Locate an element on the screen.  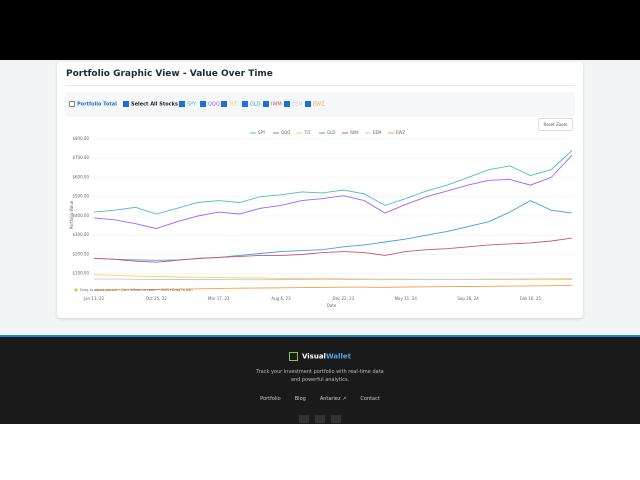
footer-link: Antariez ↗ is located at coordinates (333, 399).